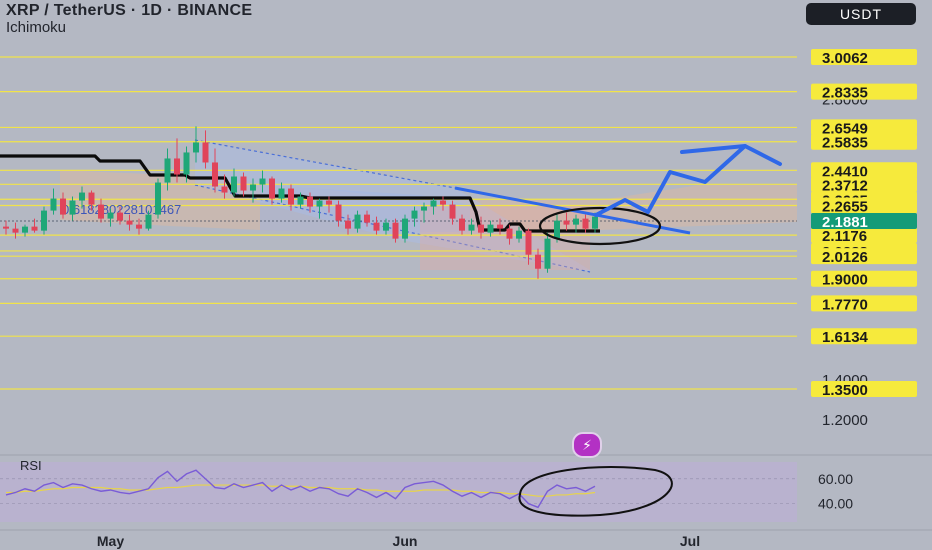 The width and height of the screenshot is (932, 550). I want to click on price-tag-2: 2.6549, so click(864, 128).